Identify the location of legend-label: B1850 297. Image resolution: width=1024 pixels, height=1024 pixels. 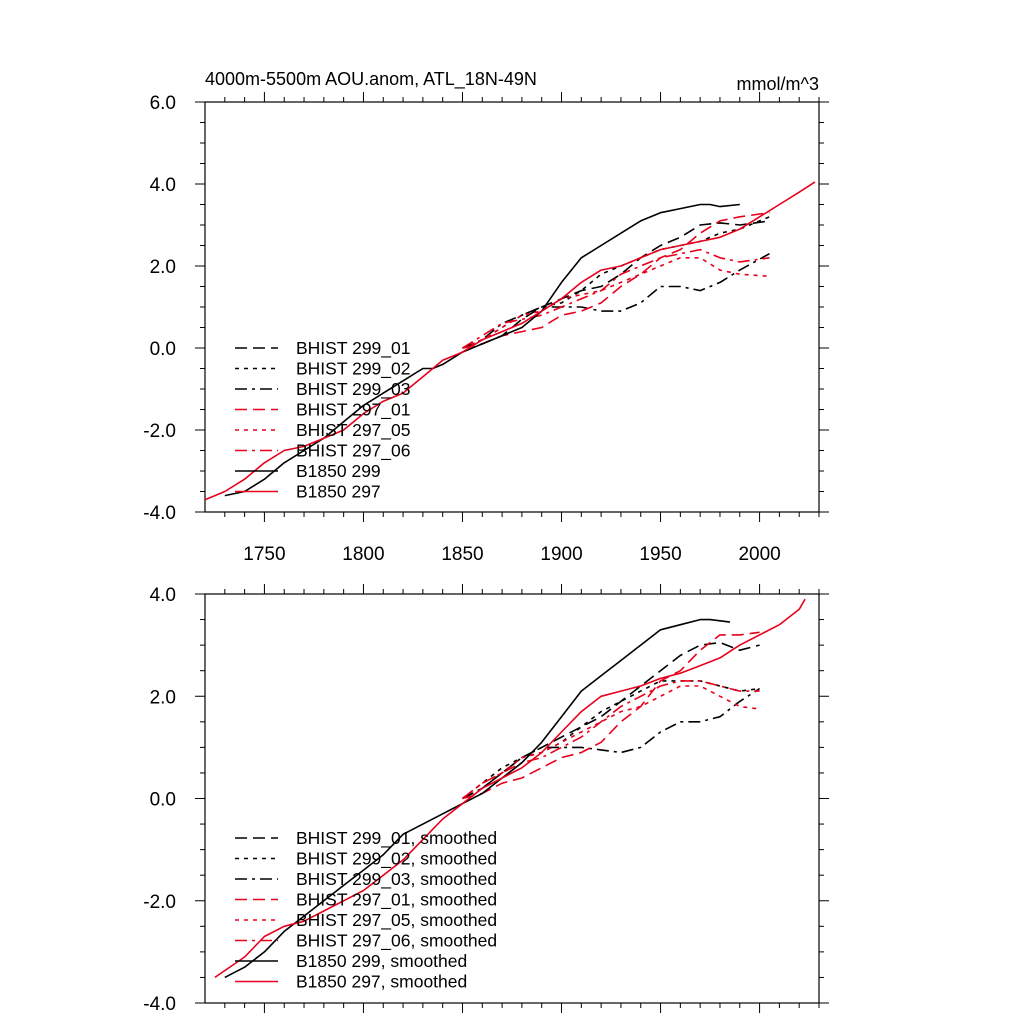
(338, 492).